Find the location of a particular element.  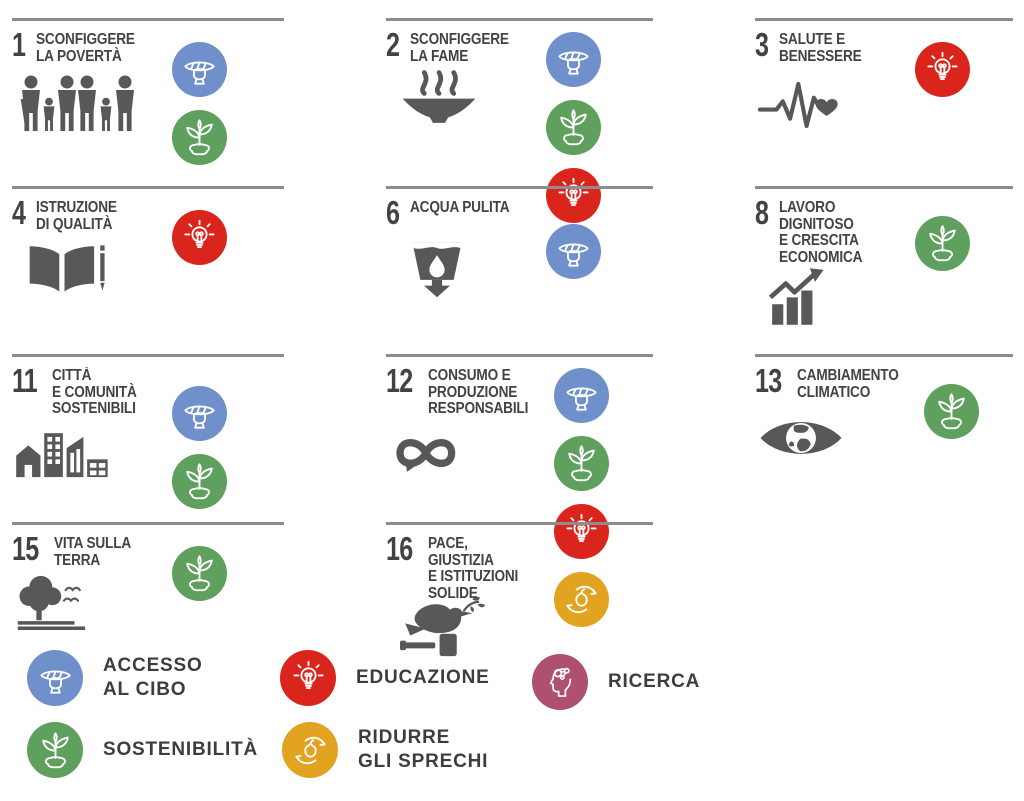

goal-number: 2 is located at coordinates (393, 44).